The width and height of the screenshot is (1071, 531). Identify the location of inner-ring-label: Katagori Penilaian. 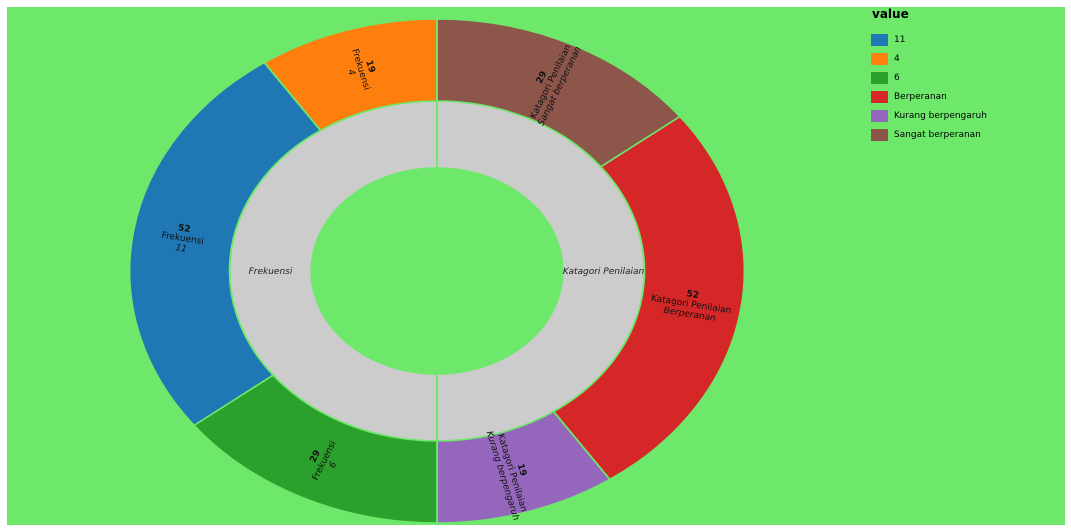
(604, 272).